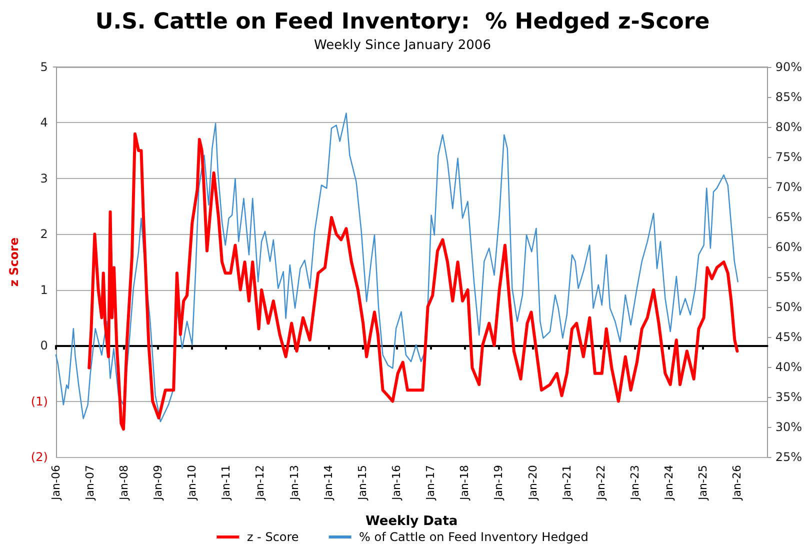 The image size is (805, 548). Describe the element at coordinates (788, 157) in the screenshot. I see `y2-tick-label: 75%` at that location.